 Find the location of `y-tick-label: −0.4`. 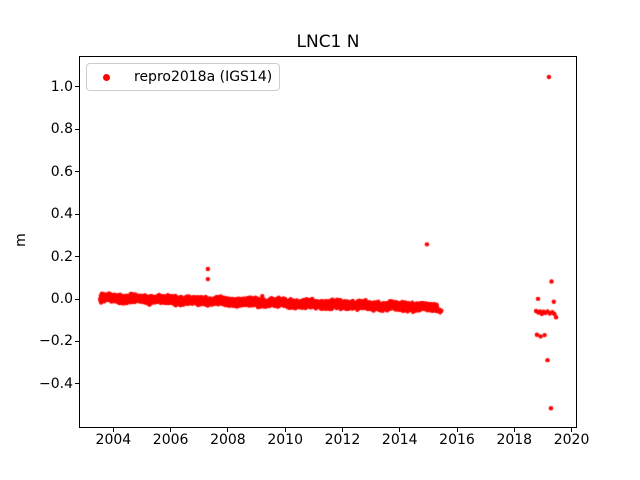

y-tick-label: −0.4 is located at coordinates (56, 383).